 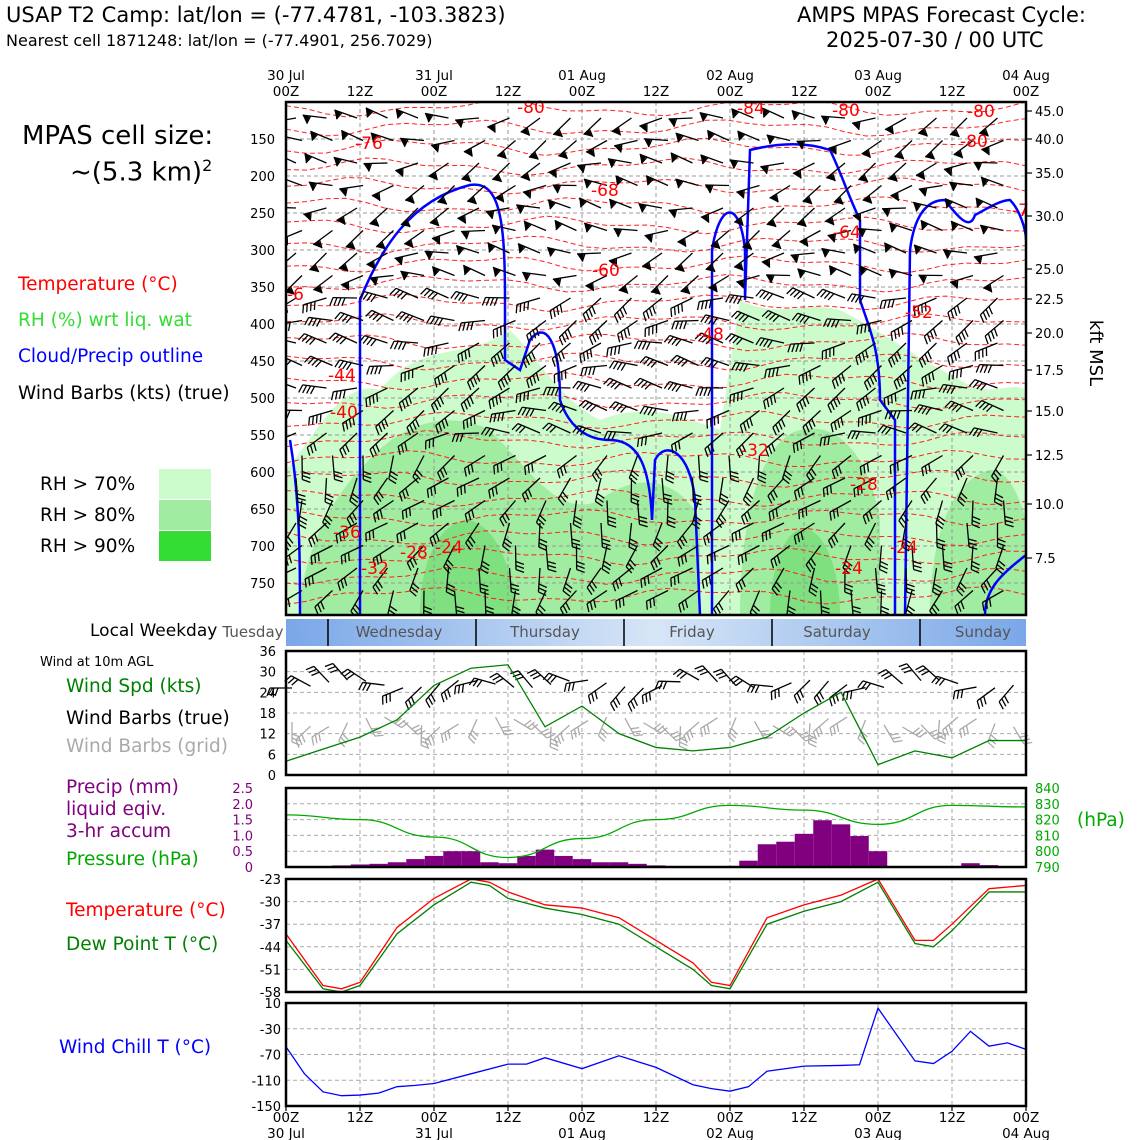 I want to click on temperature-contour-label: -24, so click(x=449, y=548).